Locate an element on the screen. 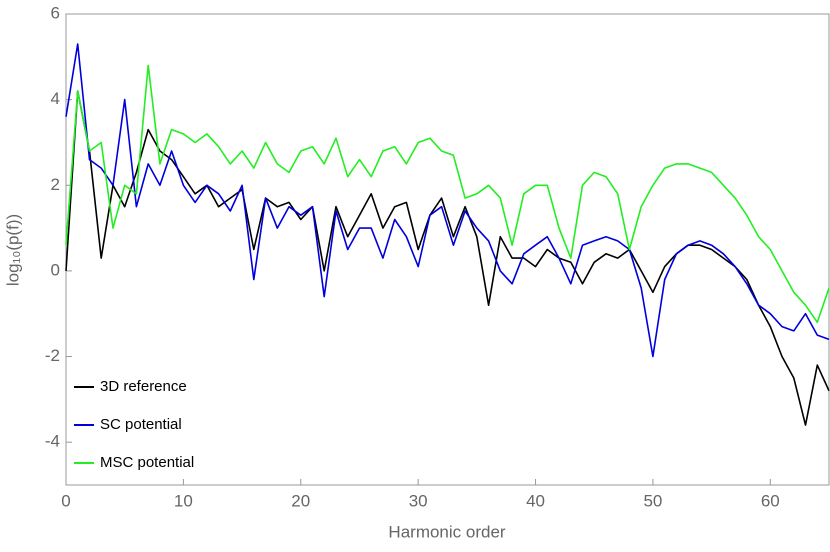 The image size is (830, 552). y-tick-label: -4 is located at coordinates (52, 441).